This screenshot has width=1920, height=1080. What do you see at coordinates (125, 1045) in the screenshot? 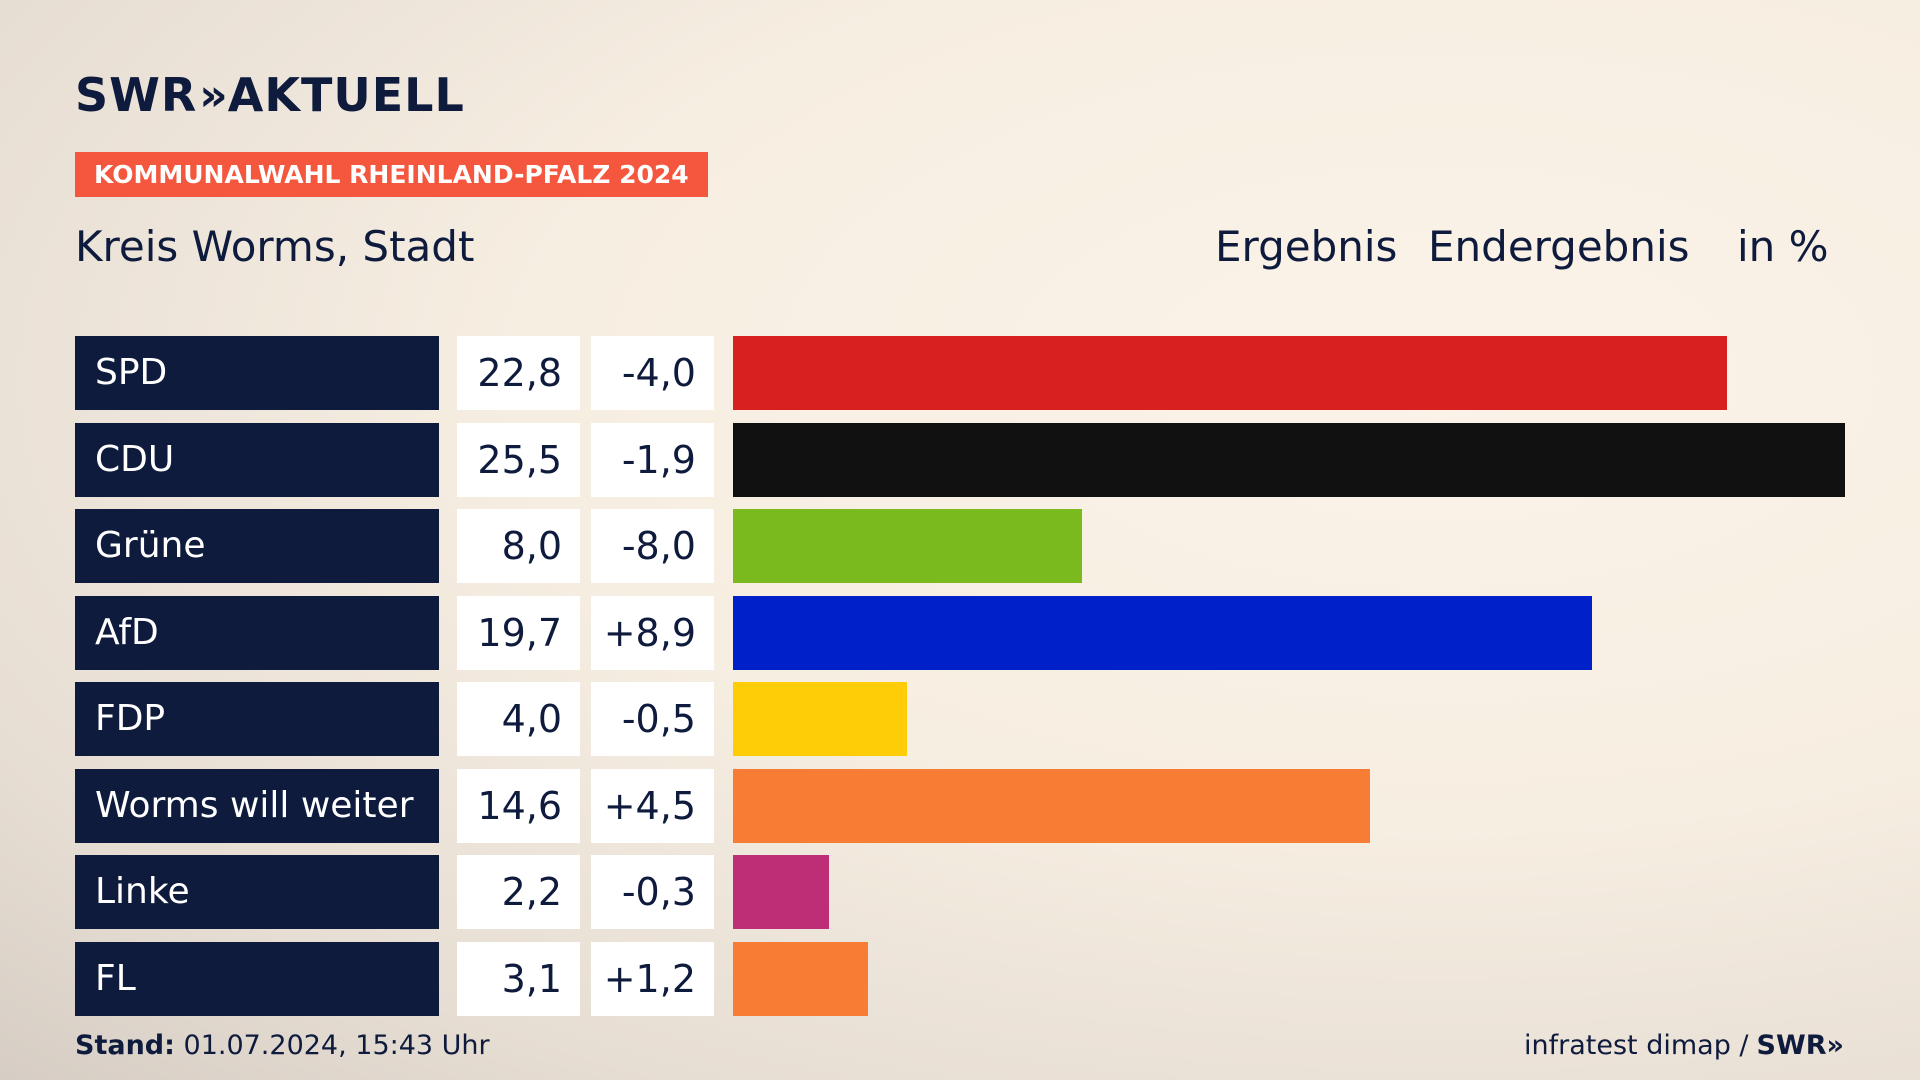
I see `stand-label: Stand:` at bounding box center [125, 1045].